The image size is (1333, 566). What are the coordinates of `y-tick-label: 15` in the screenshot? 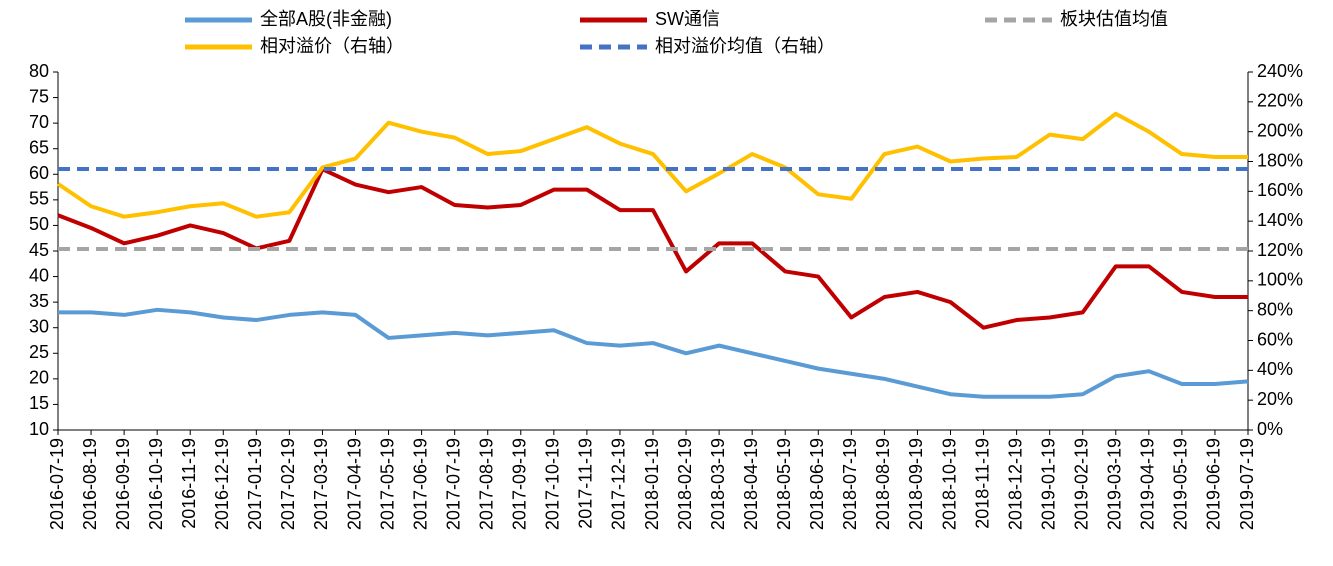 It's located at (39, 403).